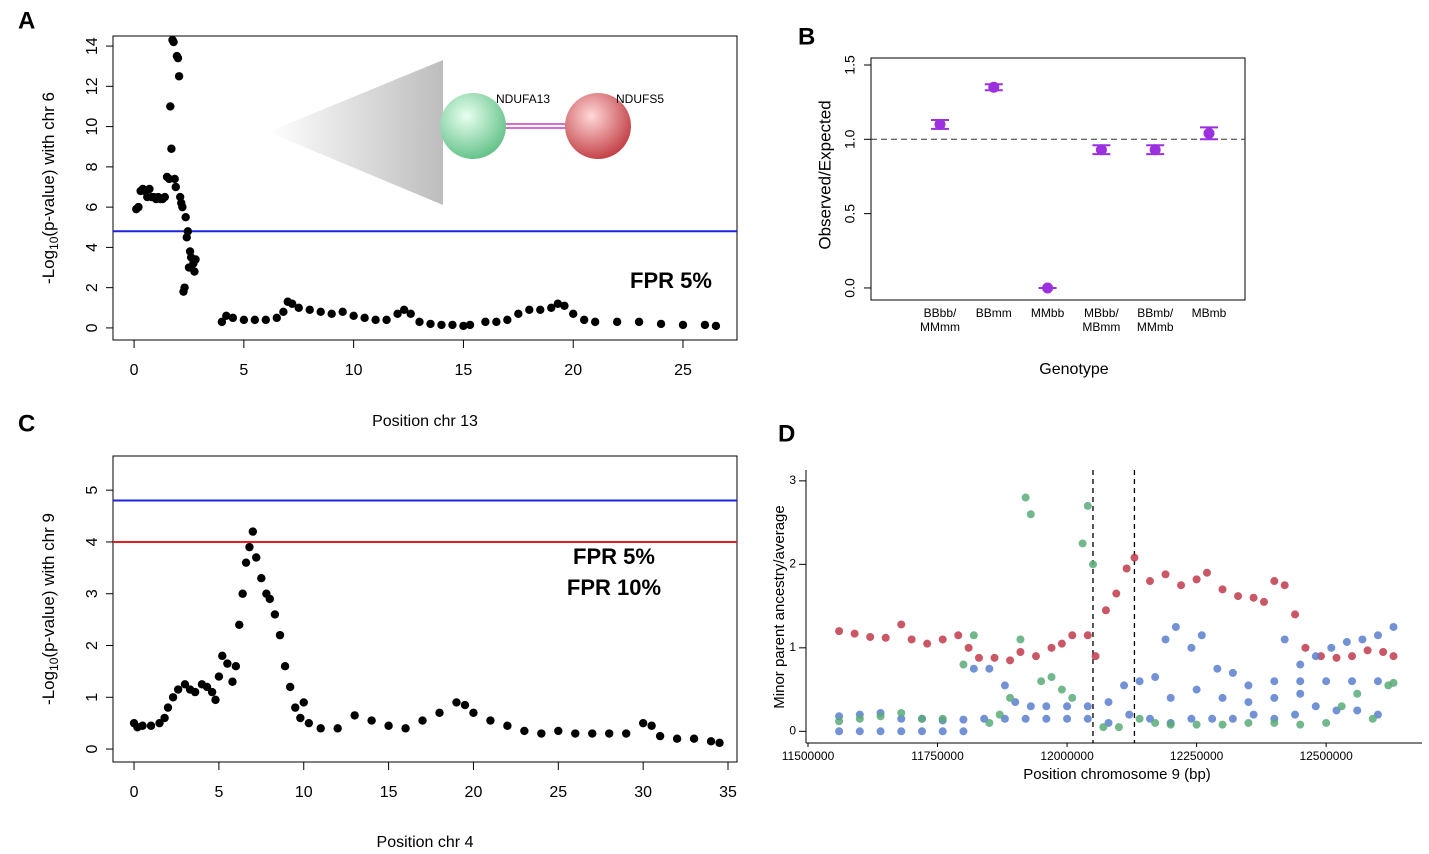  Describe the element at coordinates (92, 127) in the screenshot. I see `y-tick-label: 10` at that location.